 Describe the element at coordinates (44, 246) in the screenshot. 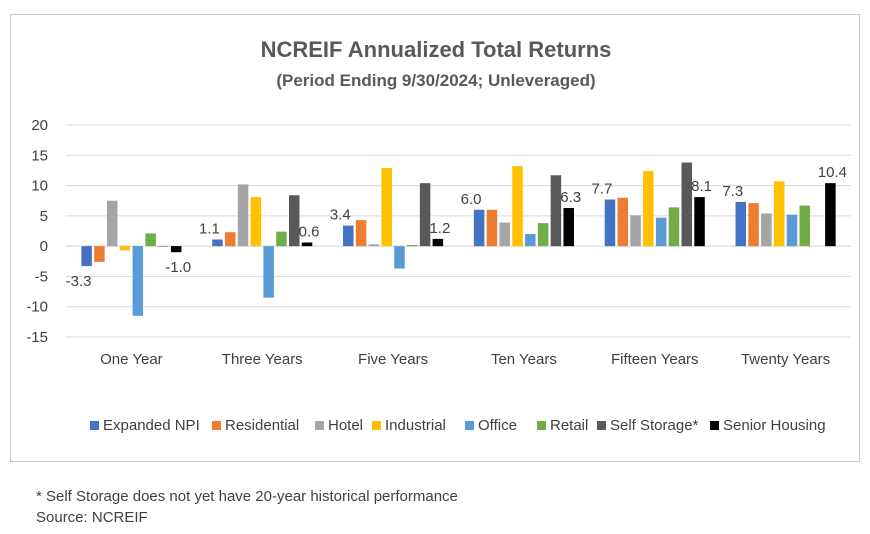

I see `y-tick-label: 0` at that location.